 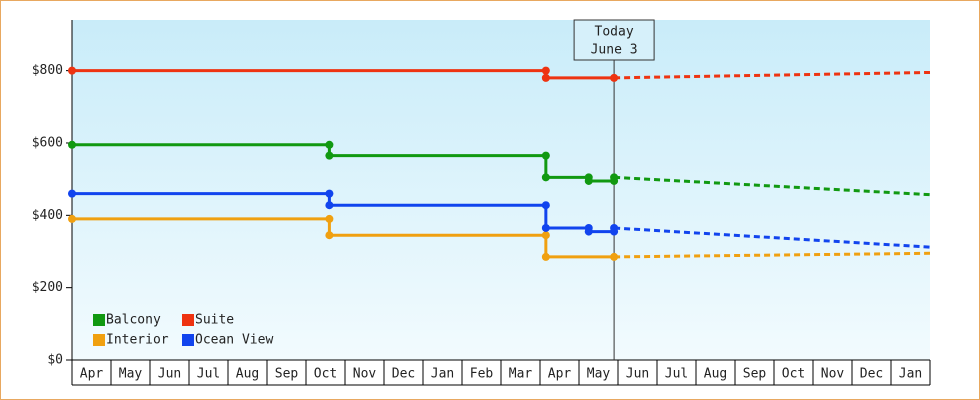 I want to click on y-tick-label: $600, so click(x=47, y=142).